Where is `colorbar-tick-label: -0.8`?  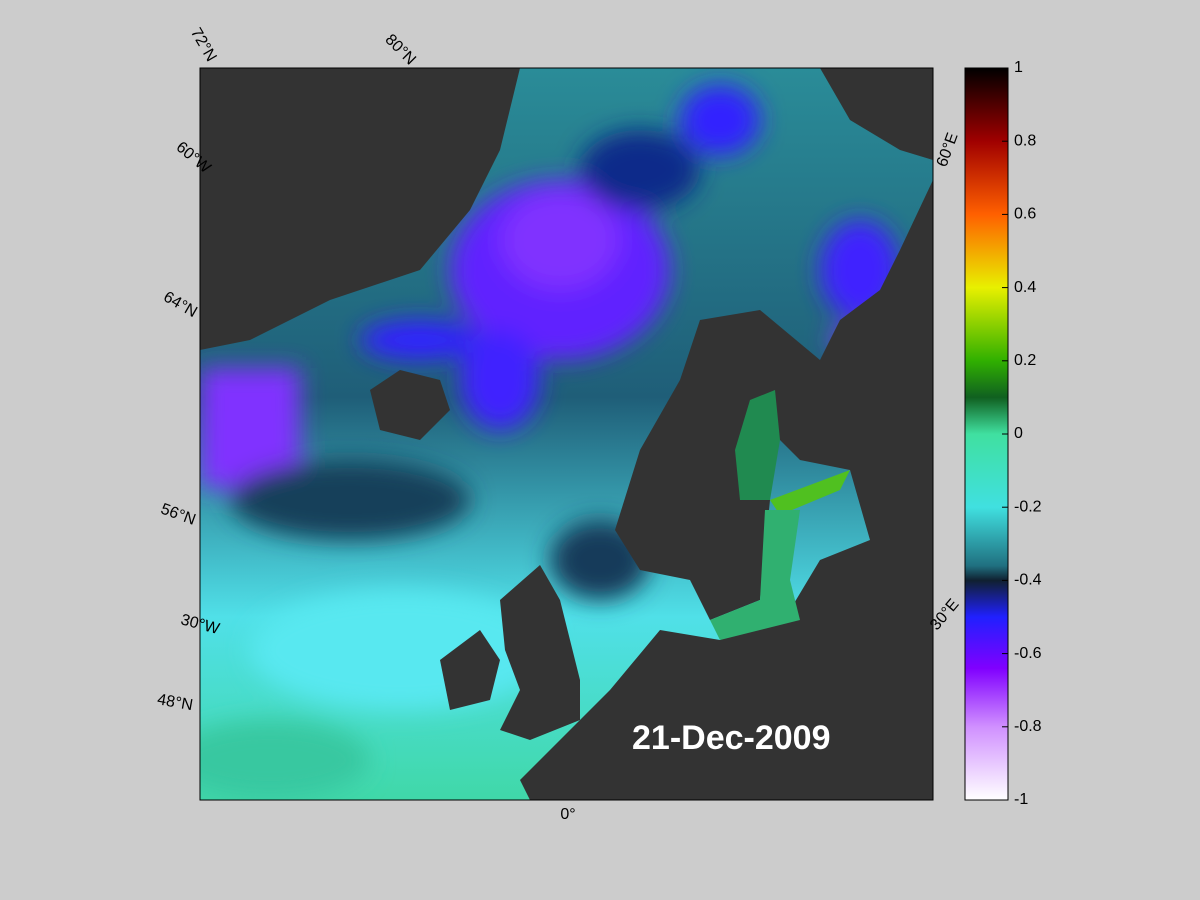 colorbar-tick-label: -0.8 is located at coordinates (1028, 726).